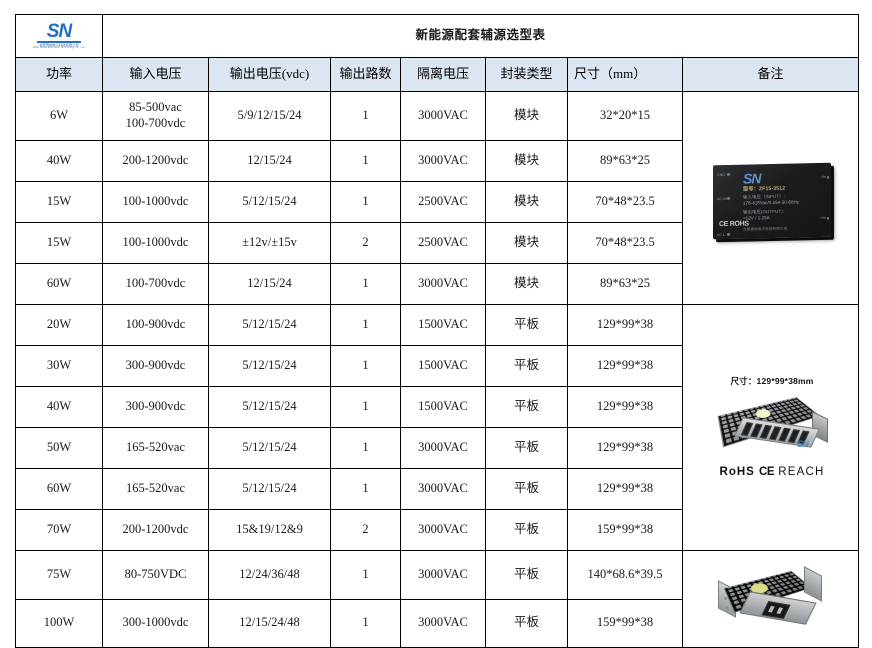 Image resolution: width=872 pixels, height=648 pixels. I want to click on column-header-input-voltage: 输入电压, so click(155, 74).